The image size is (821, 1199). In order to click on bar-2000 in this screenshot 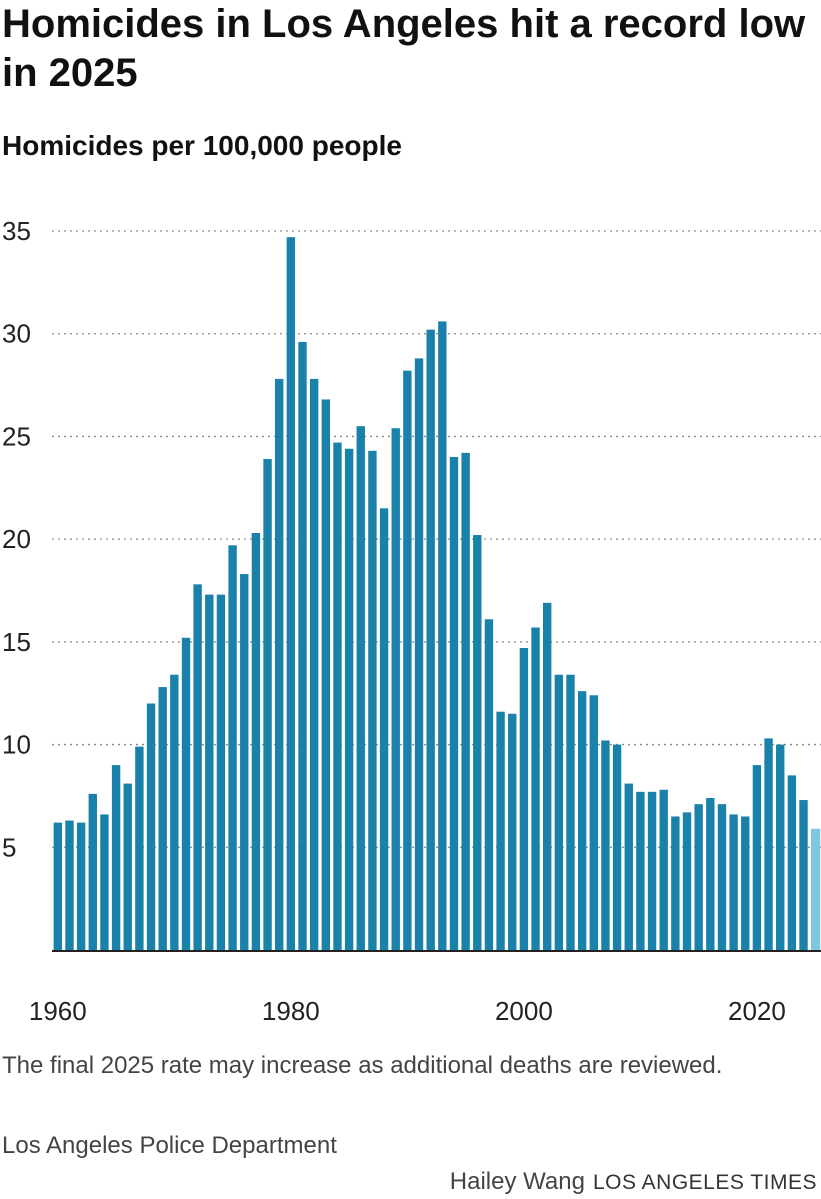, I will do `click(524, 799)`.